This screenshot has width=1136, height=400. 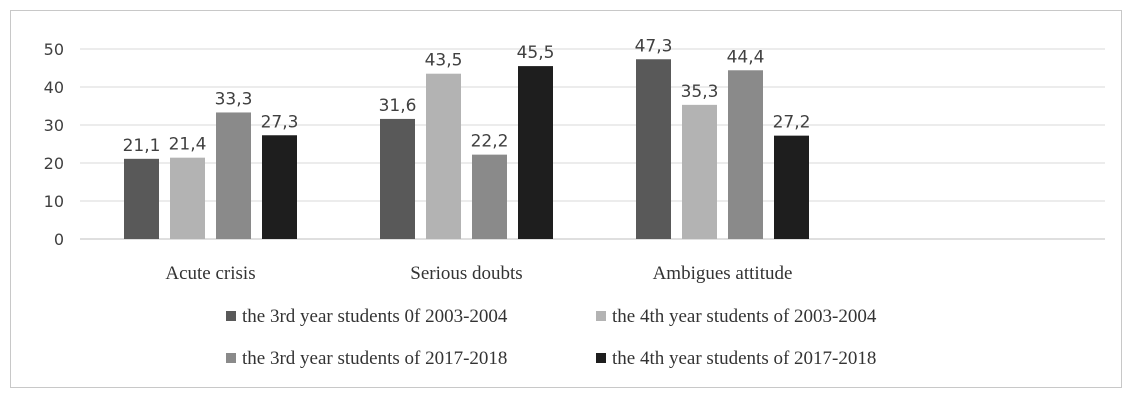 I want to click on data-label: 31,6, so click(x=398, y=106).